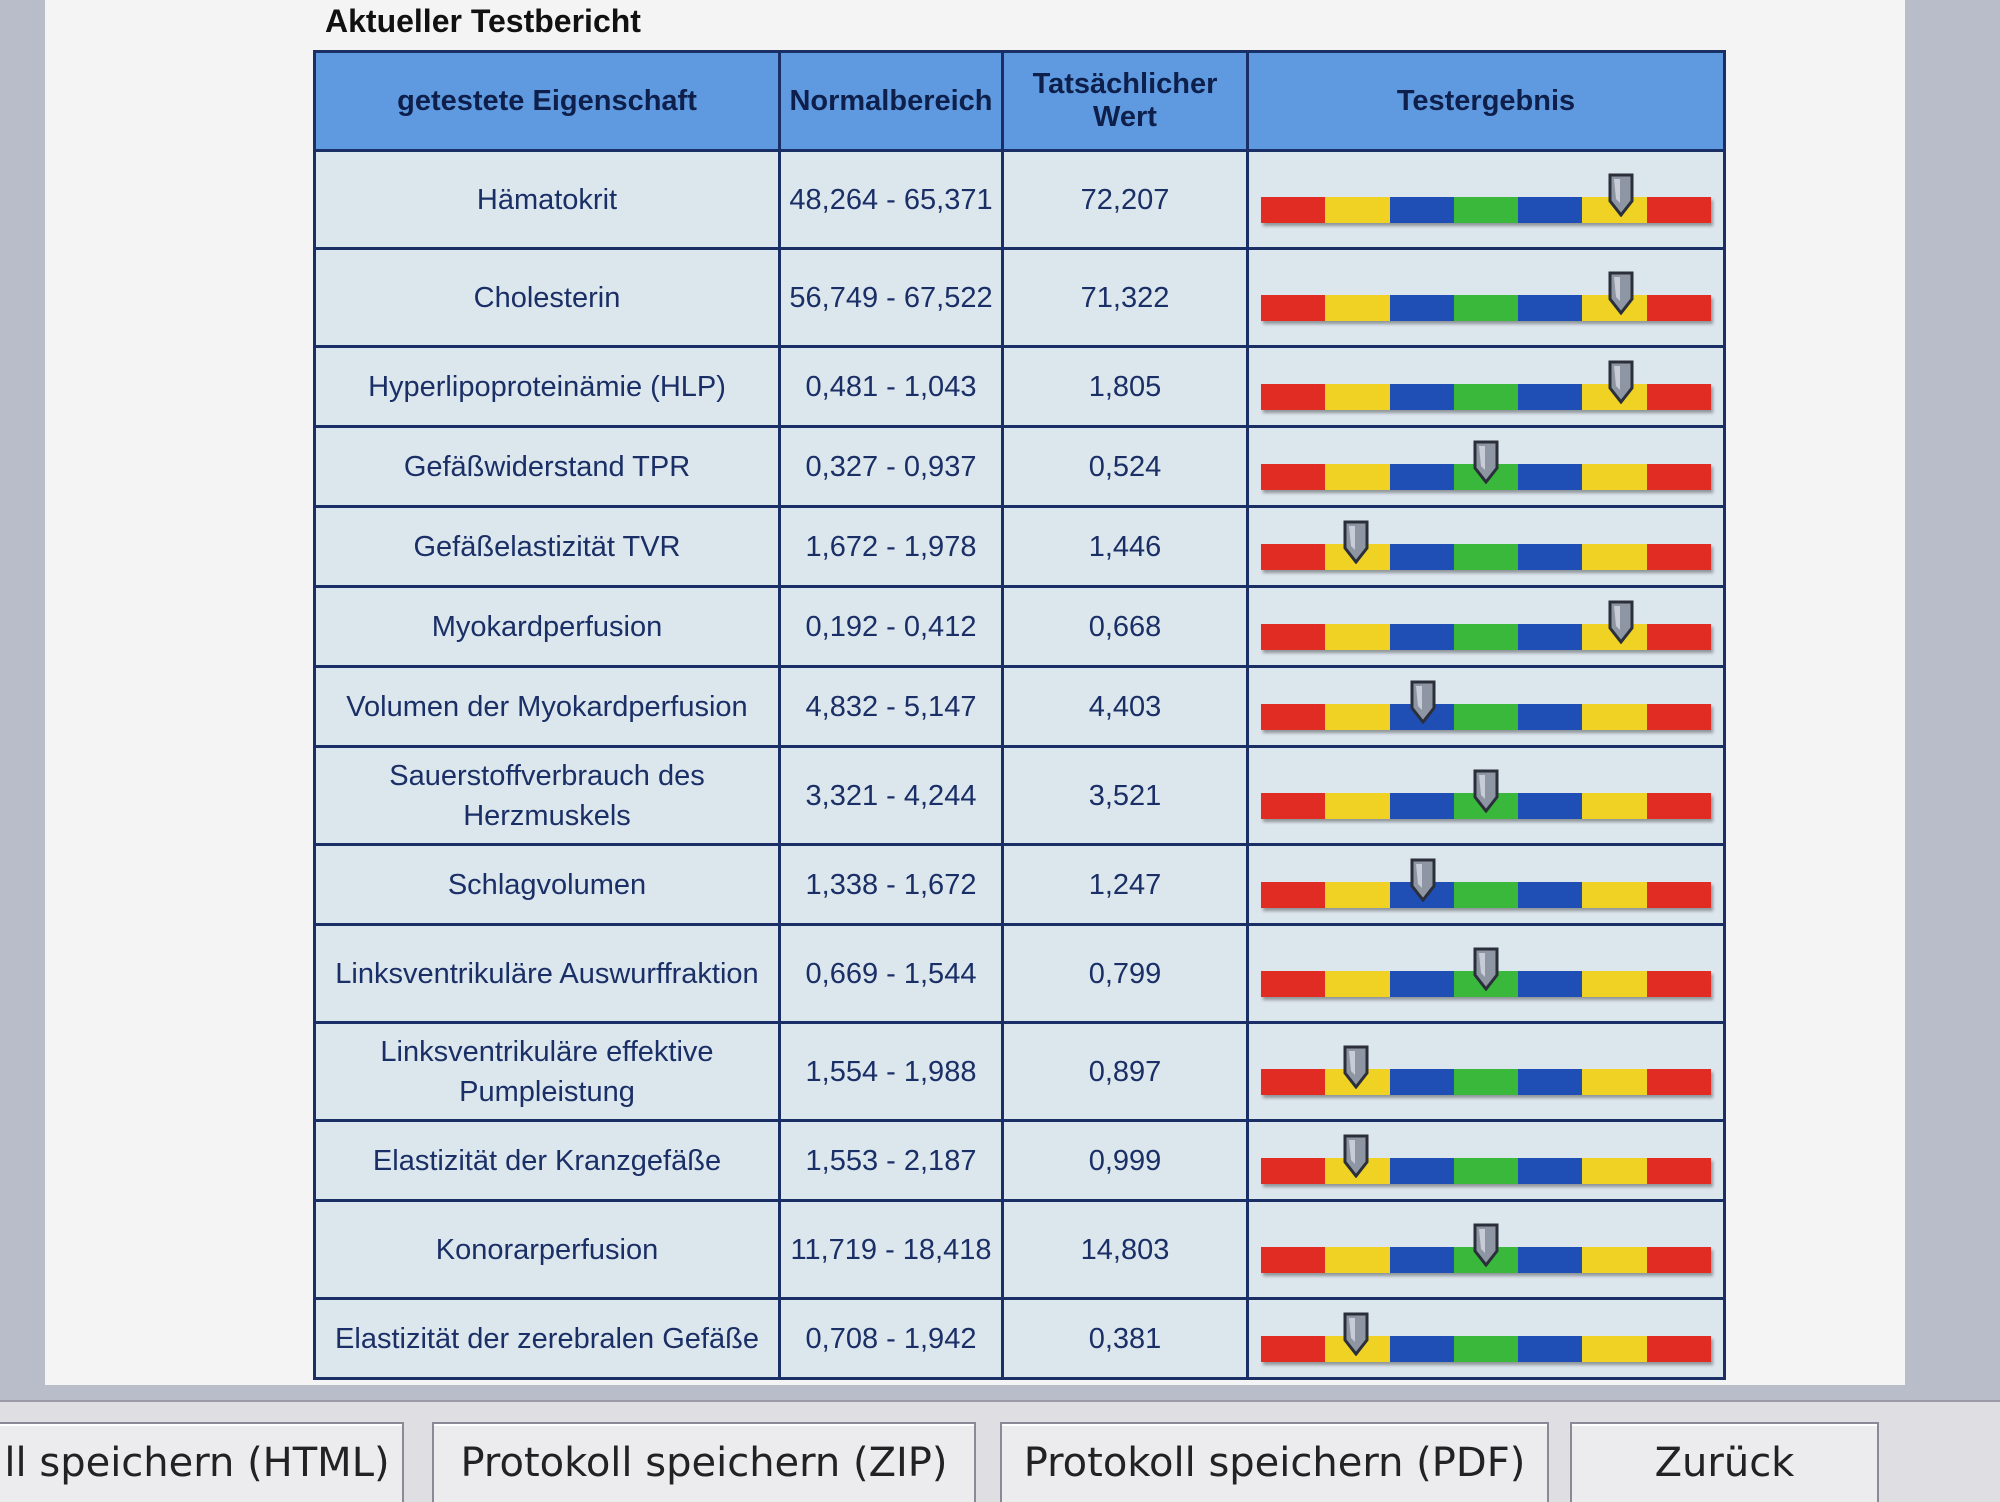 The image size is (2000, 1502). What do you see at coordinates (547, 973) in the screenshot?
I see `property-cell: Linksventrikuläre Auswurffraktion` at bounding box center [547, 973].